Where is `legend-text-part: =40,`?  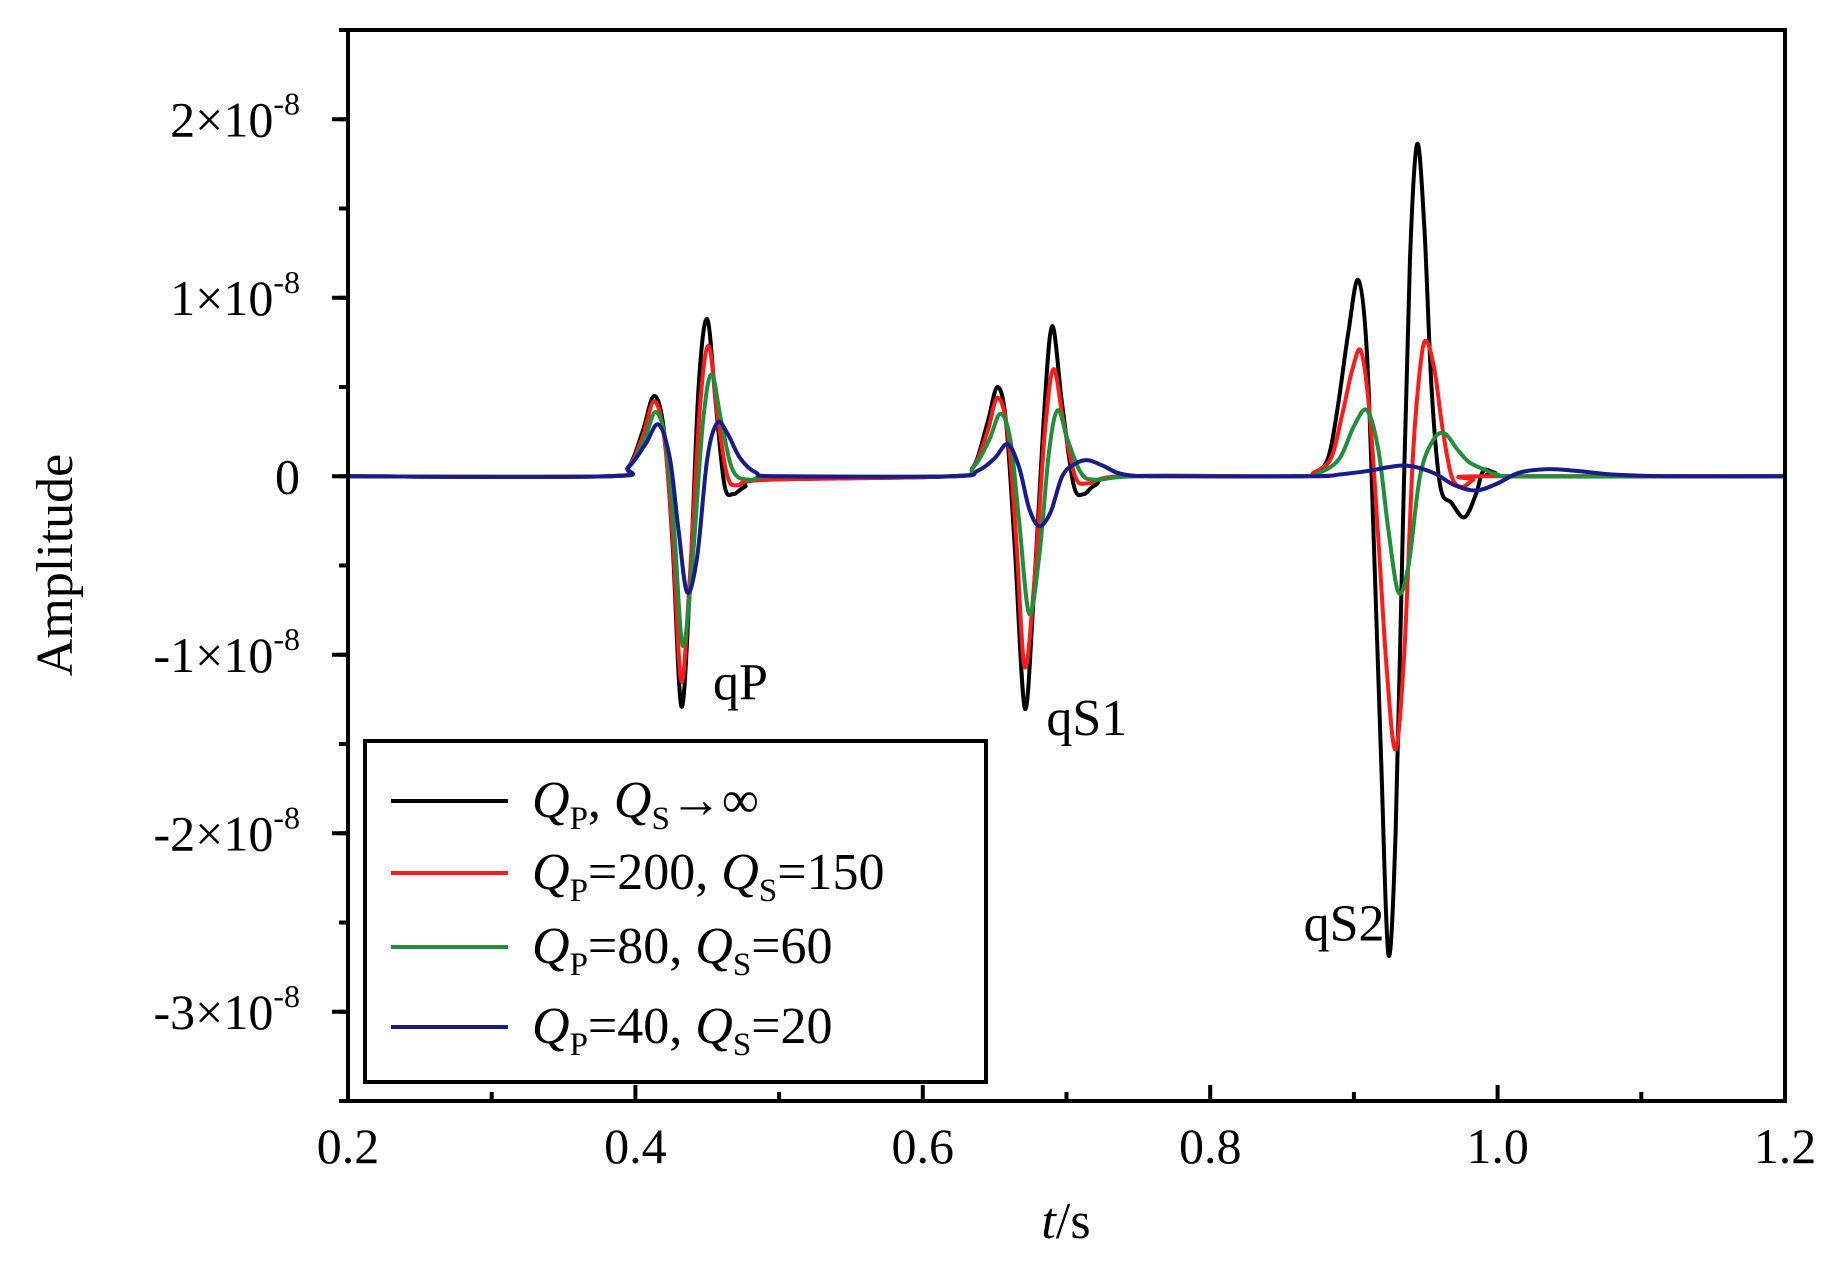
legend-text-part: =40, is located at coordinates (641, 1026).